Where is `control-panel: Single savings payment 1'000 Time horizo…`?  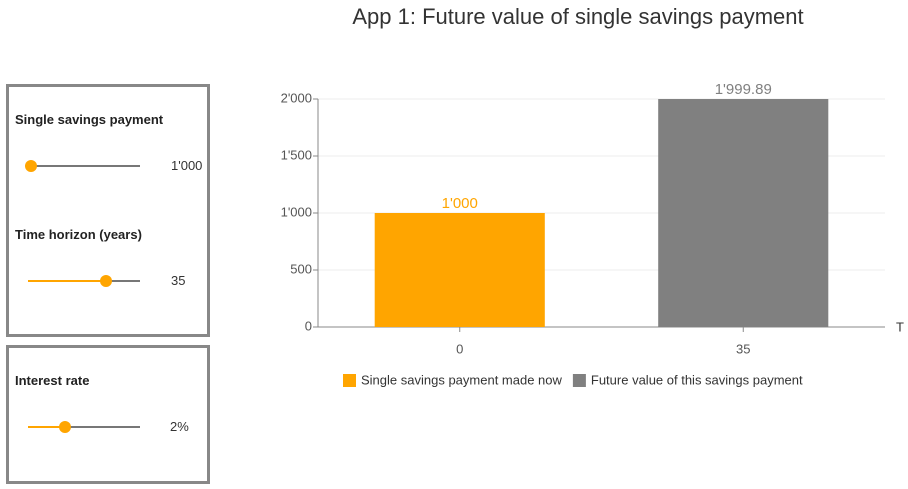 control-panel: Single savings payment 1'000 Time horizo… is located at coordinates (108, 210).